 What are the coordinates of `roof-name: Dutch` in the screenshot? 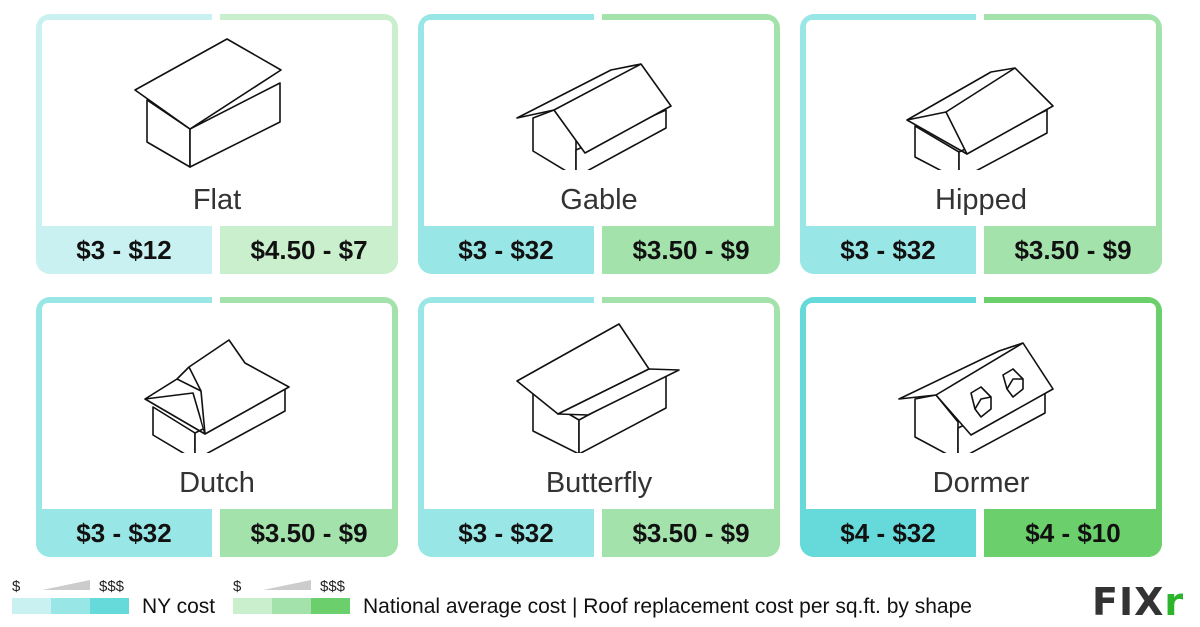 It's located at (217, 483).